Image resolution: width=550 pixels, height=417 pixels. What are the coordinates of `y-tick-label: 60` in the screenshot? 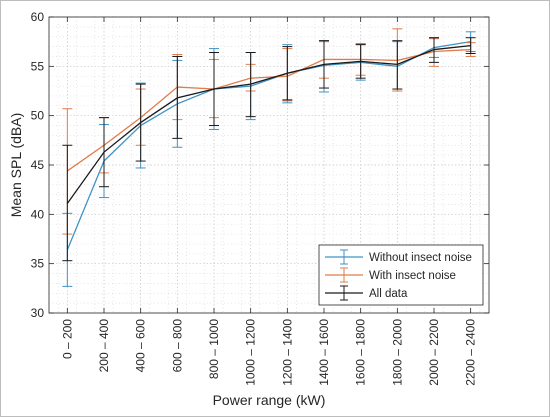 It's located at (38, 17).